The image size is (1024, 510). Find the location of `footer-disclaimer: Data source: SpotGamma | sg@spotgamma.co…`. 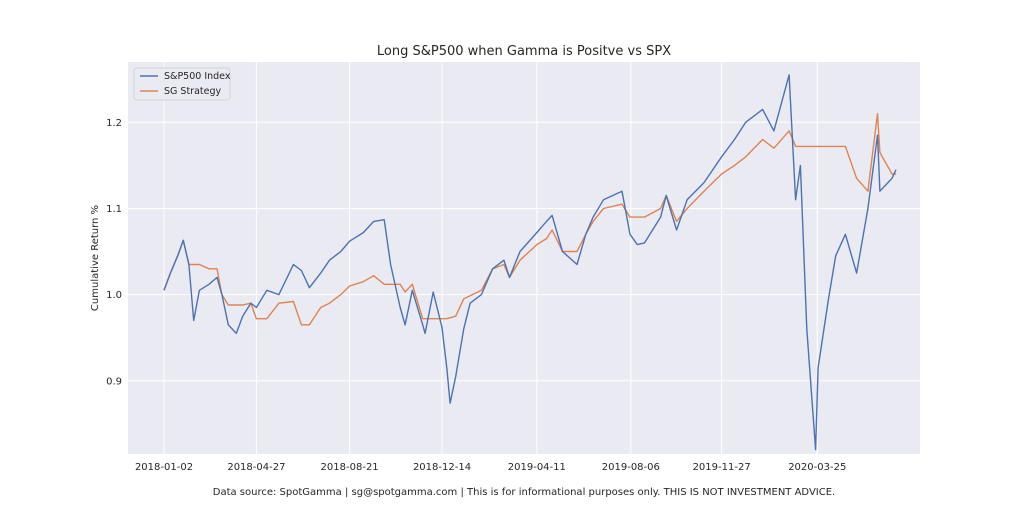

footer-disclaimer: Data source: SpotGamma | sg@spotgamma.co… is located at coordinates (524, 492).